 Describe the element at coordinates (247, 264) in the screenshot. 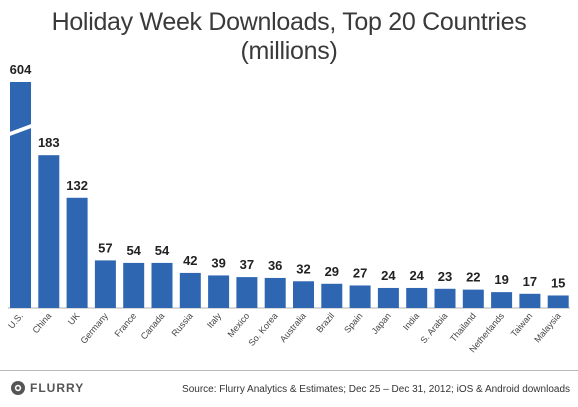

I see `value-label-mexico: 37` at that location.